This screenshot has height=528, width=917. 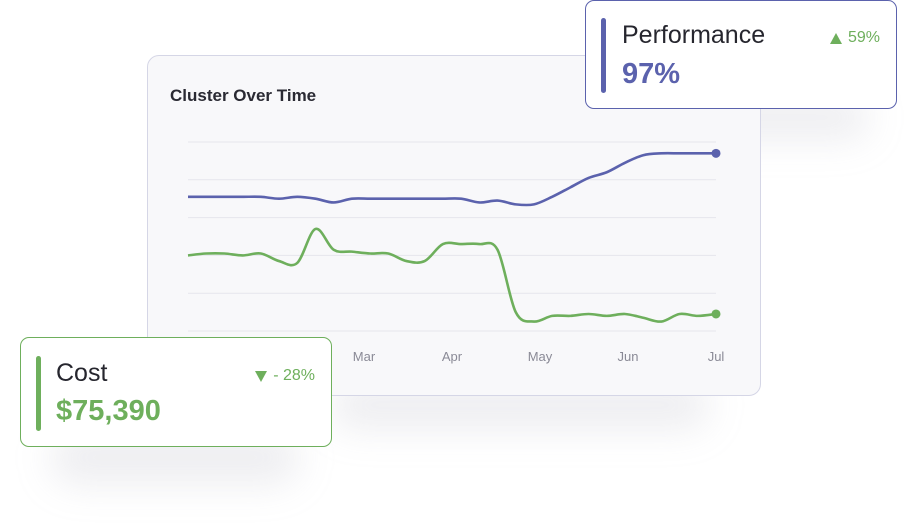 What do you see at coordinates (835, 38) in the screenshot?
I see `arrow-up-icon` at bounding box center [835, 38].